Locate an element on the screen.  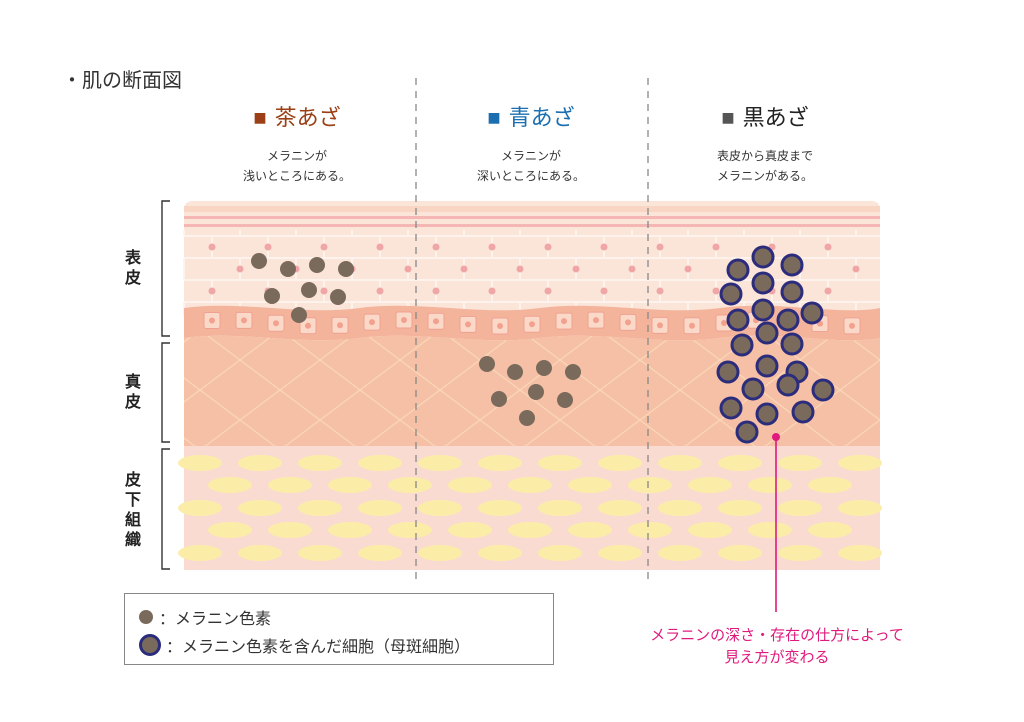
layer-label-epidermis: 表 皮 is located at coordinates (133, 268).